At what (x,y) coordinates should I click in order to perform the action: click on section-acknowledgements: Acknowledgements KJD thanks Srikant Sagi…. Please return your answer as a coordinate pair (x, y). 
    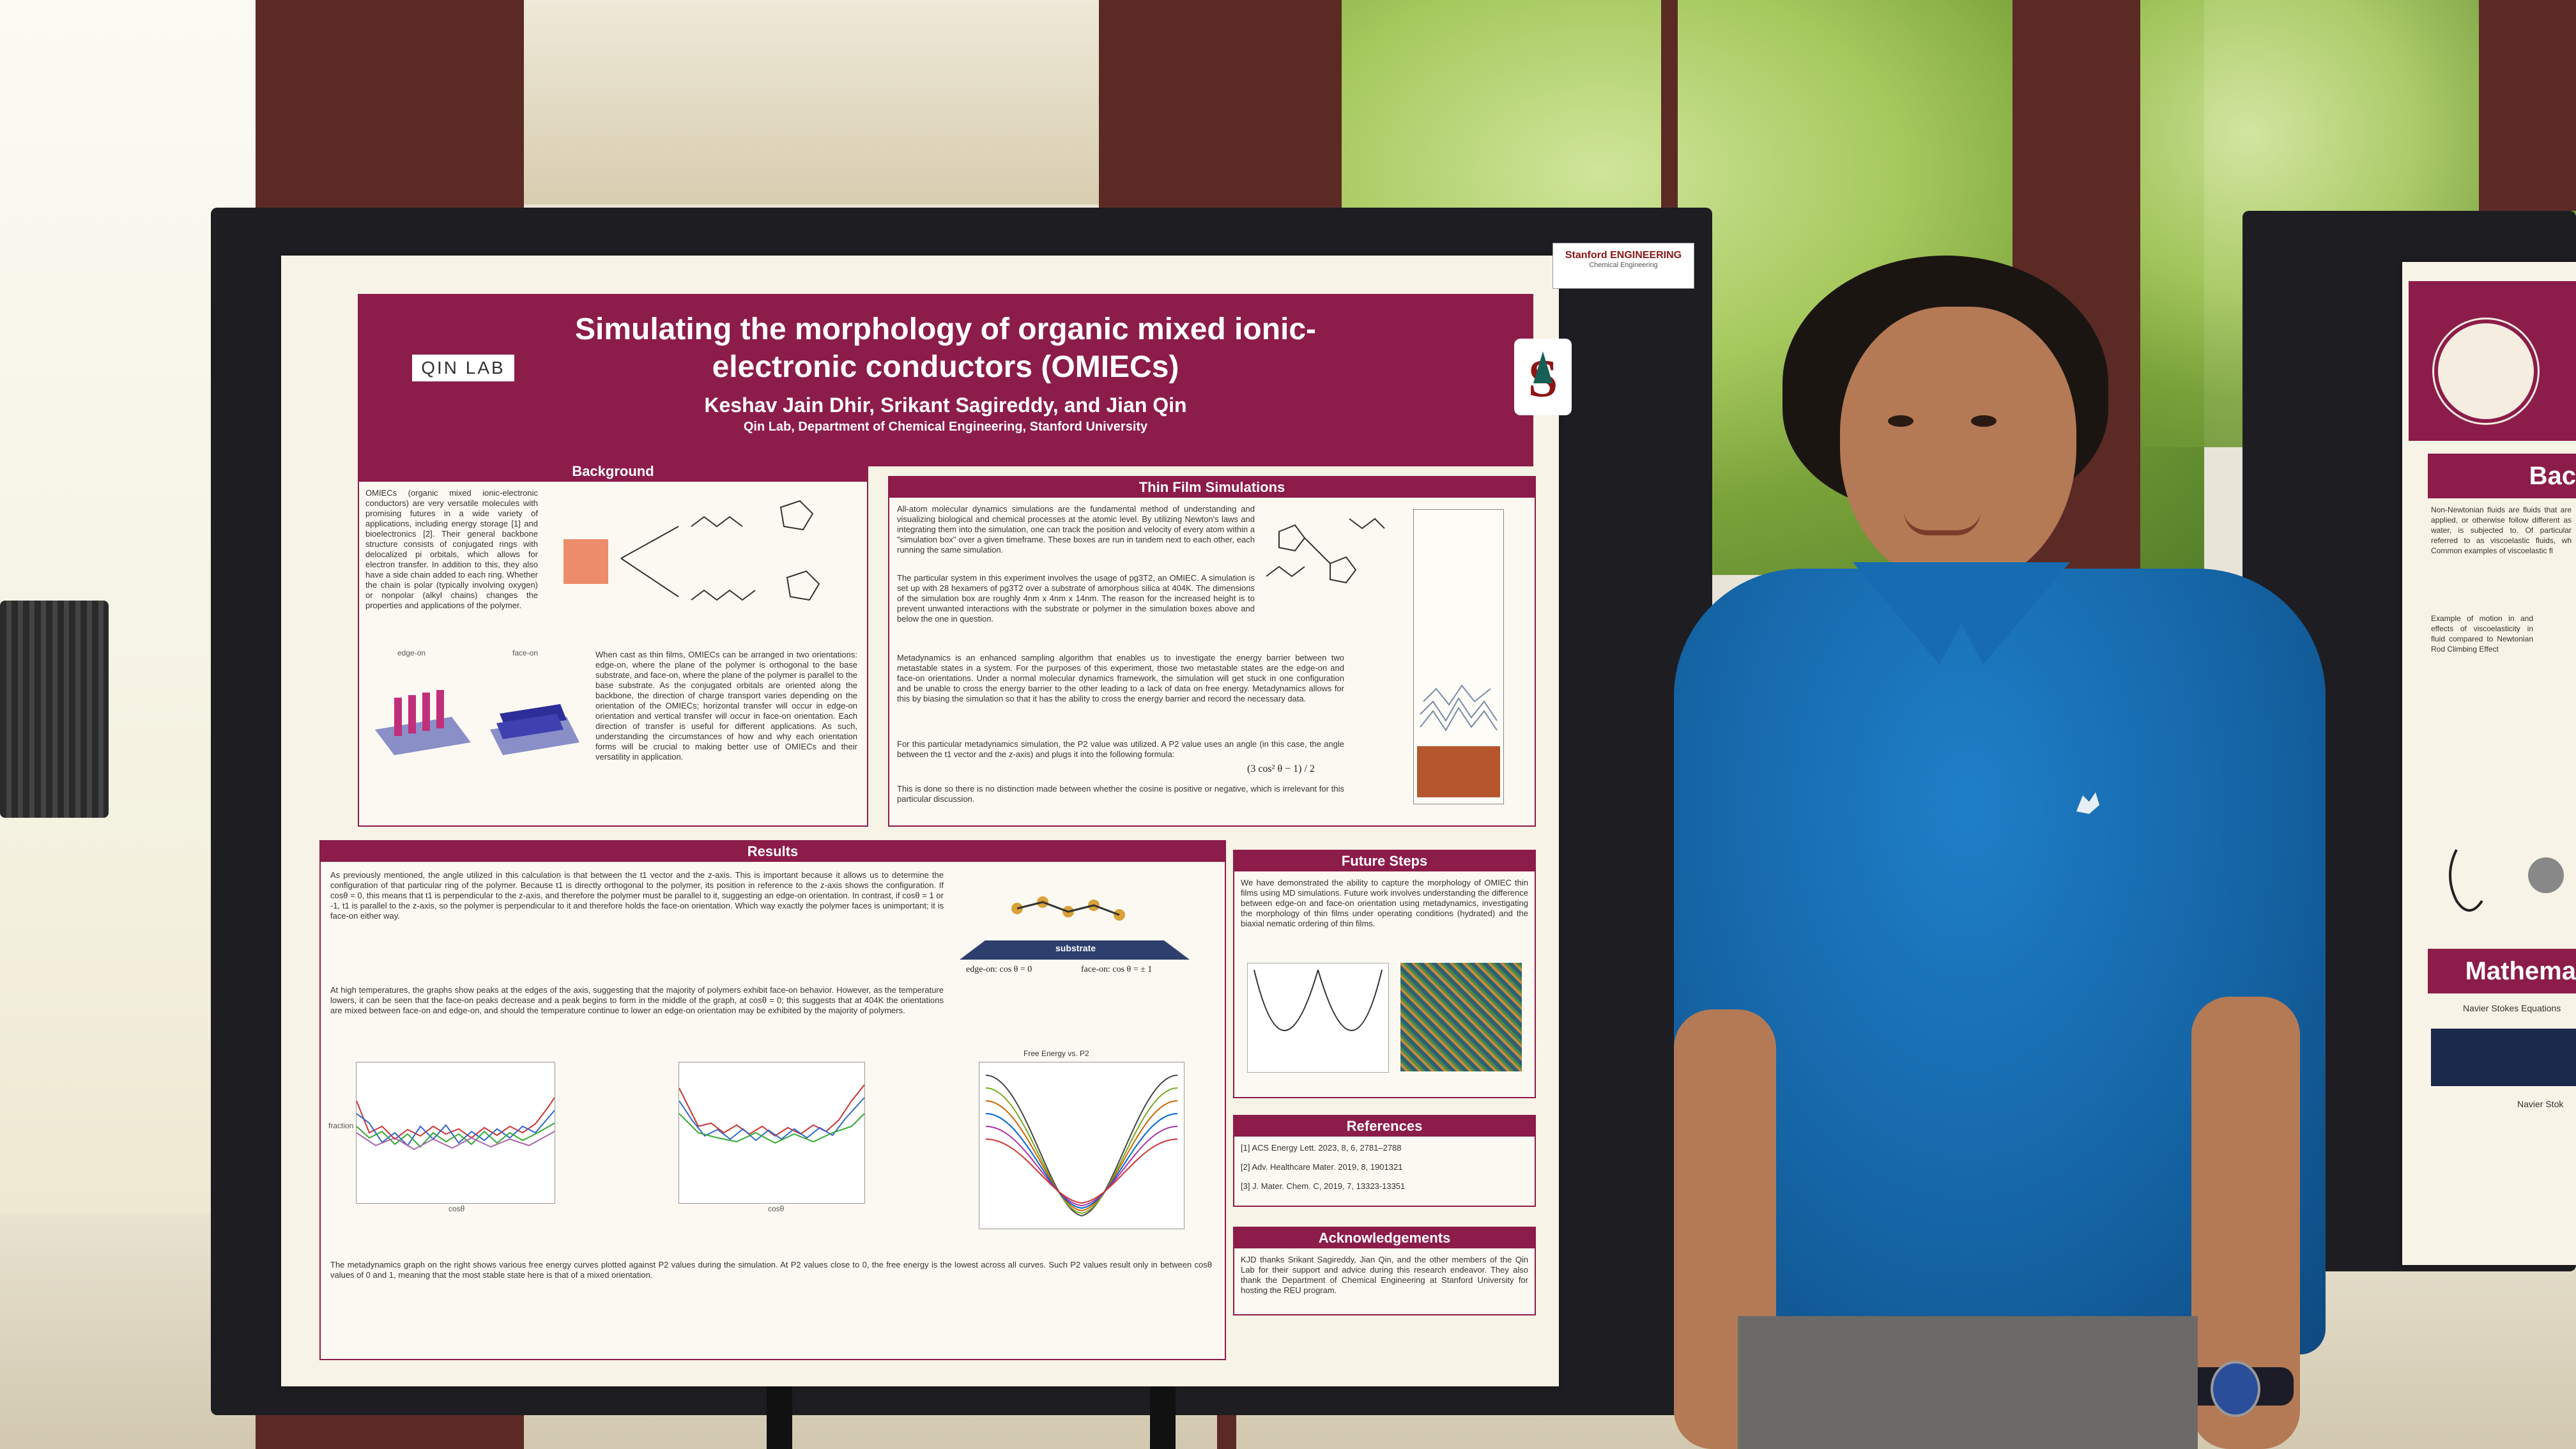
    Looking at the image, I should click on (1384, 1271).